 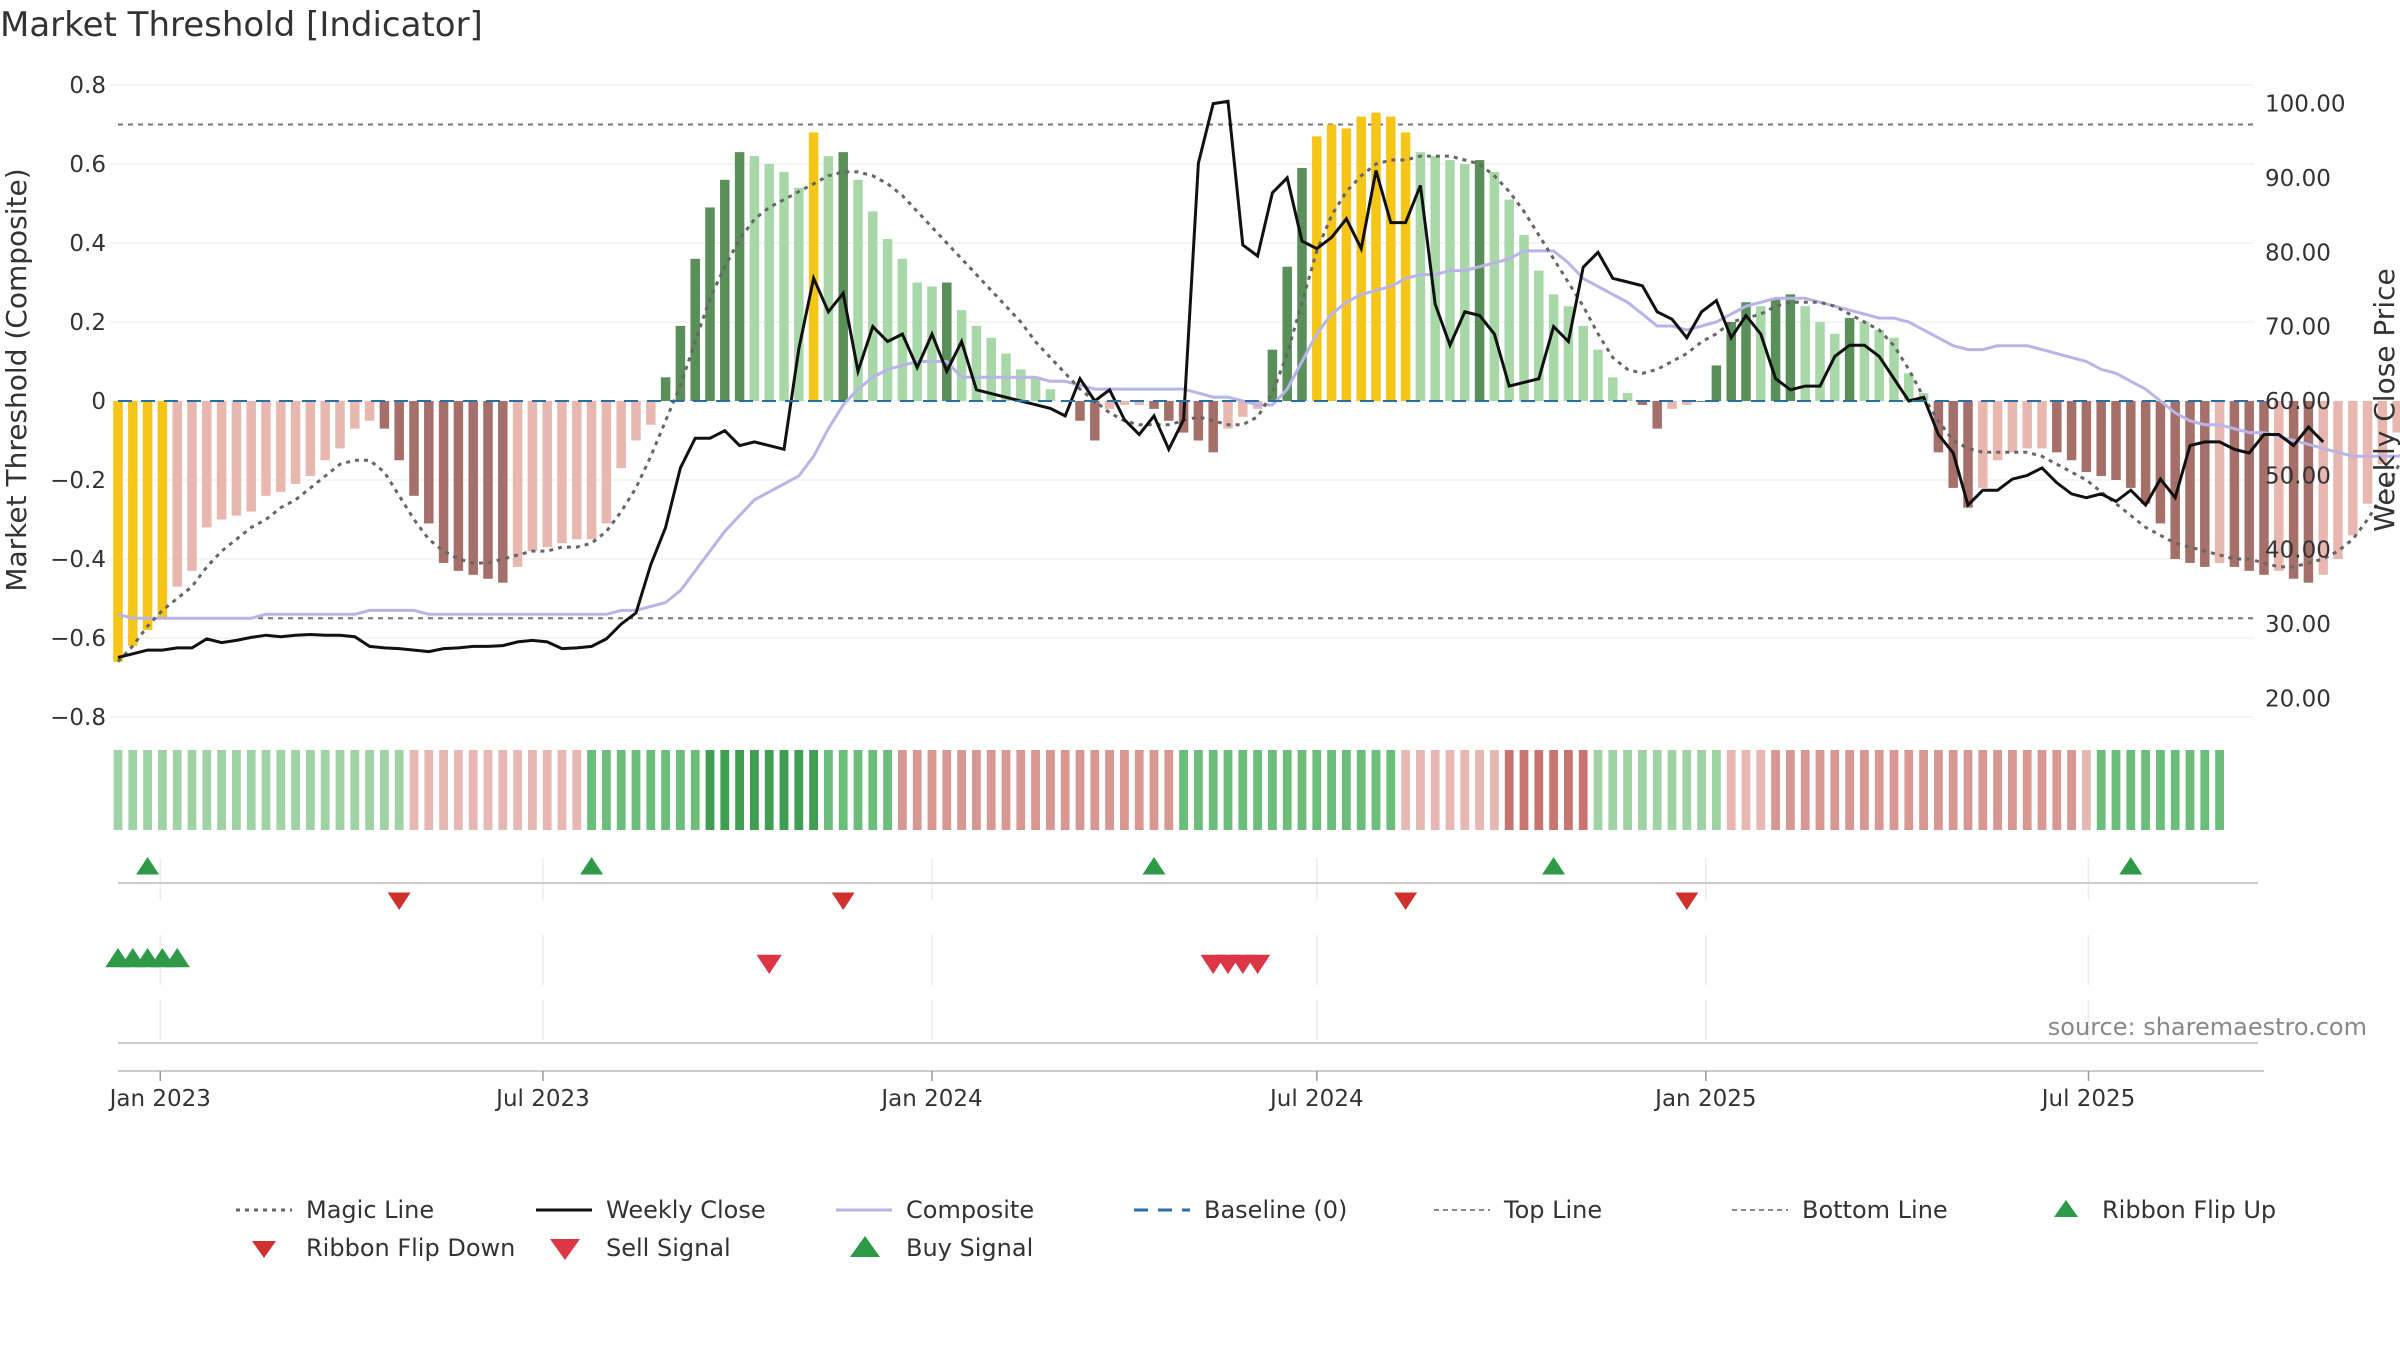 What do you see at coordinates (1875, 1210) in the screenshot?
I see `legend-label: Bottom Line` at bounding box center [1875, 1210].